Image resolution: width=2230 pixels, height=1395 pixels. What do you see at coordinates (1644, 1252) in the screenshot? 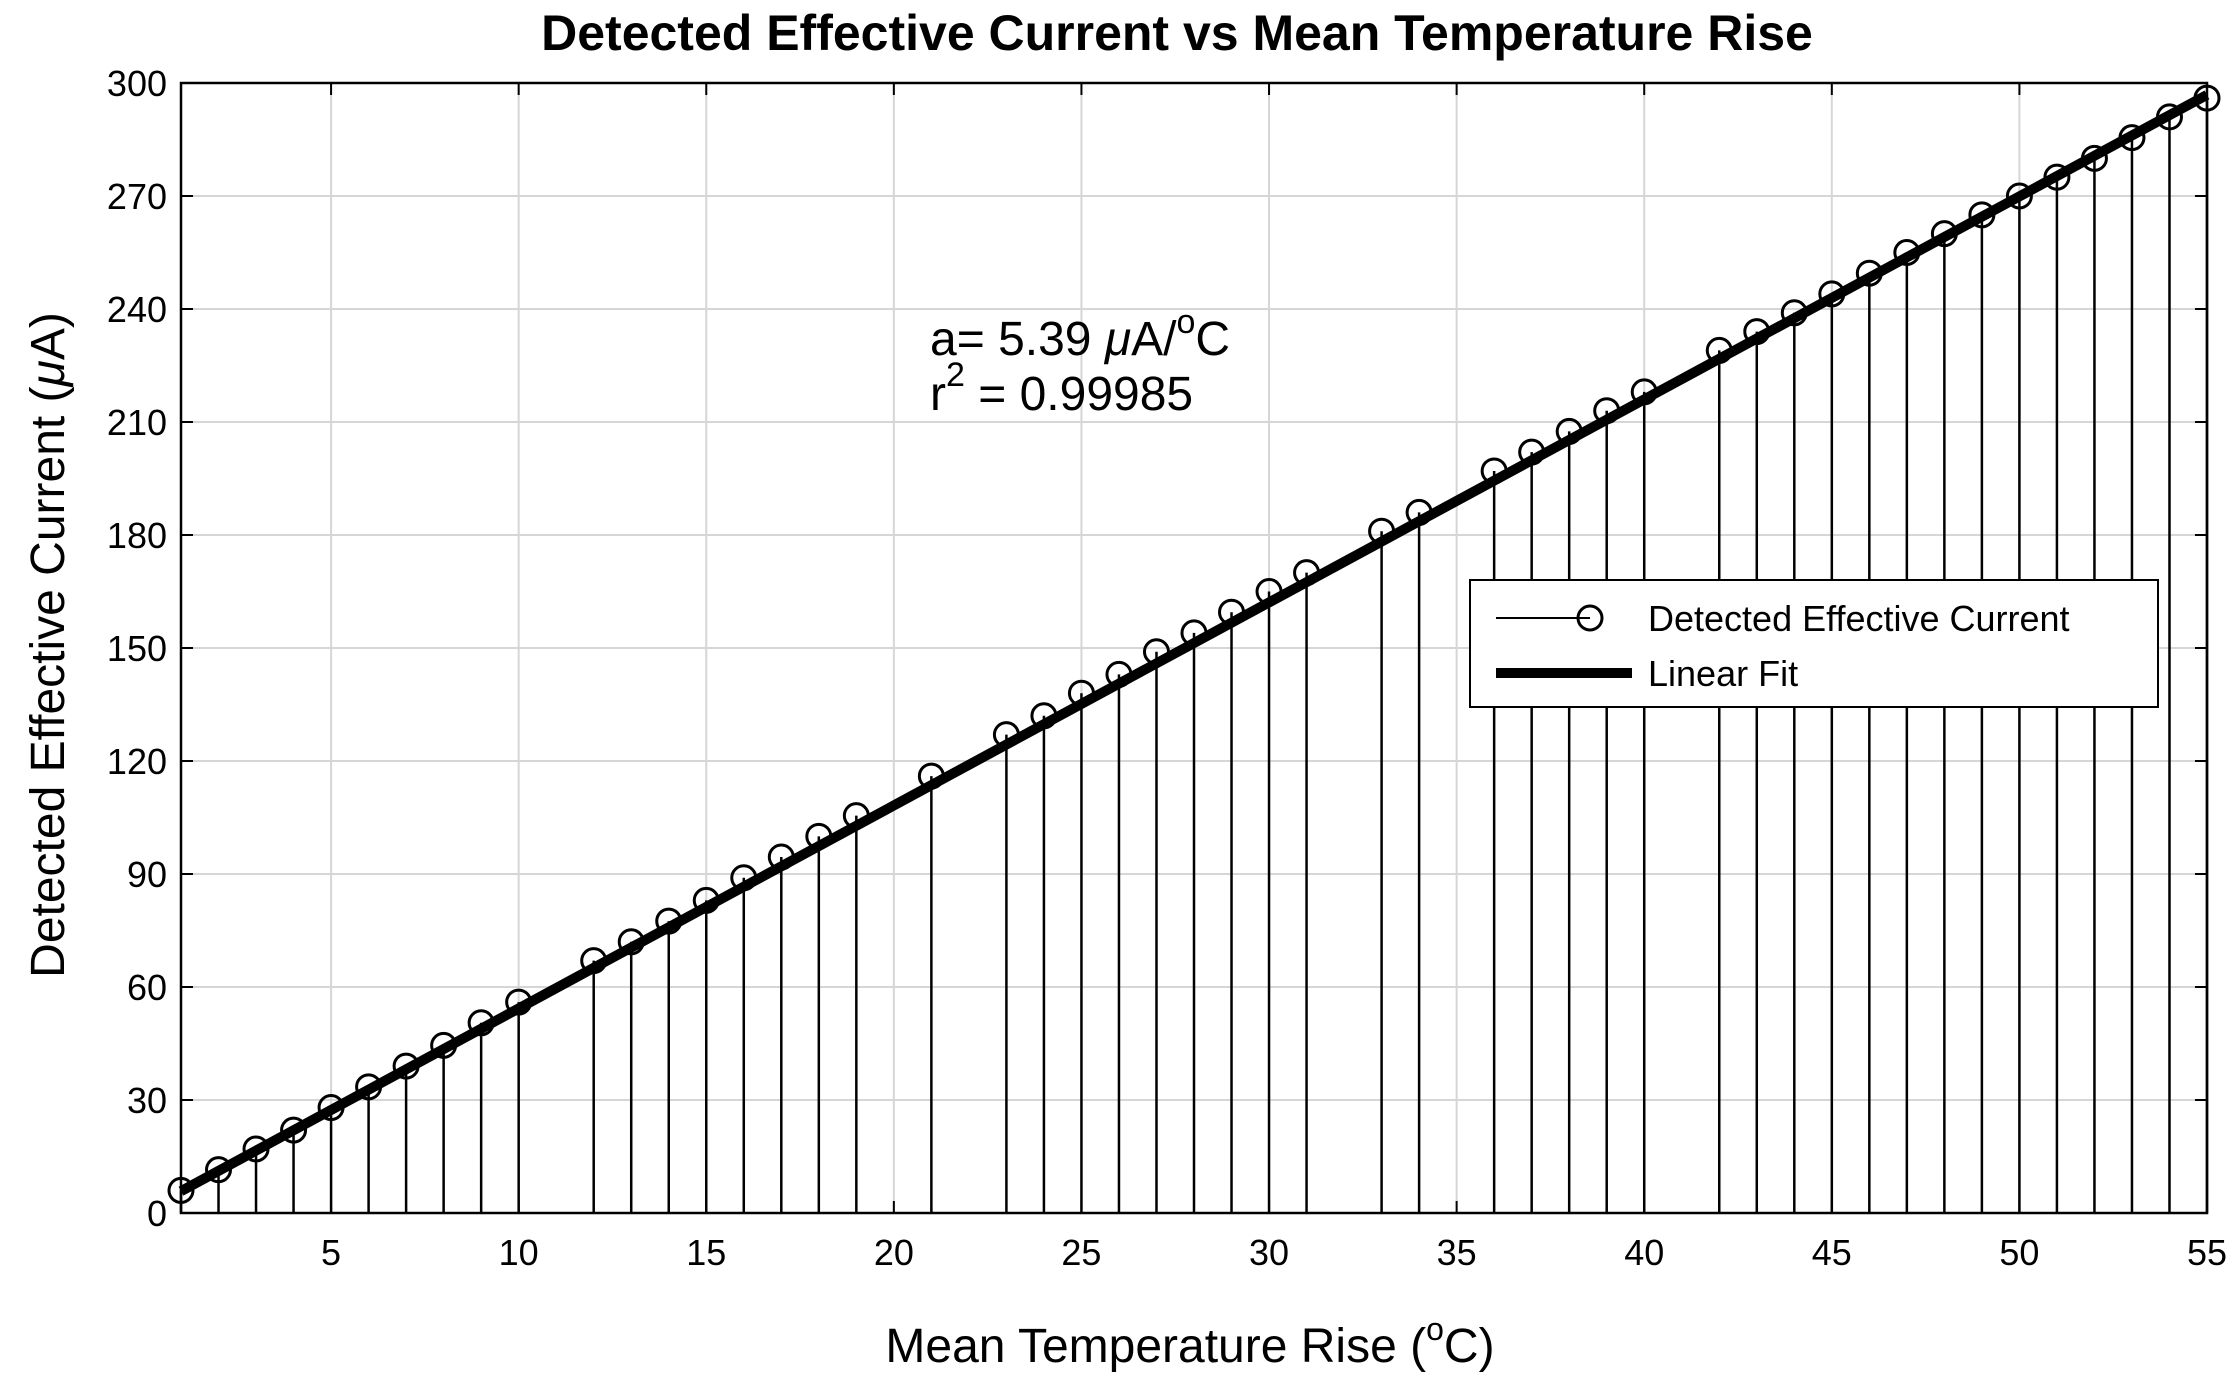
I see `x-tick-label: 40` at bounding box center [1644, 1252].